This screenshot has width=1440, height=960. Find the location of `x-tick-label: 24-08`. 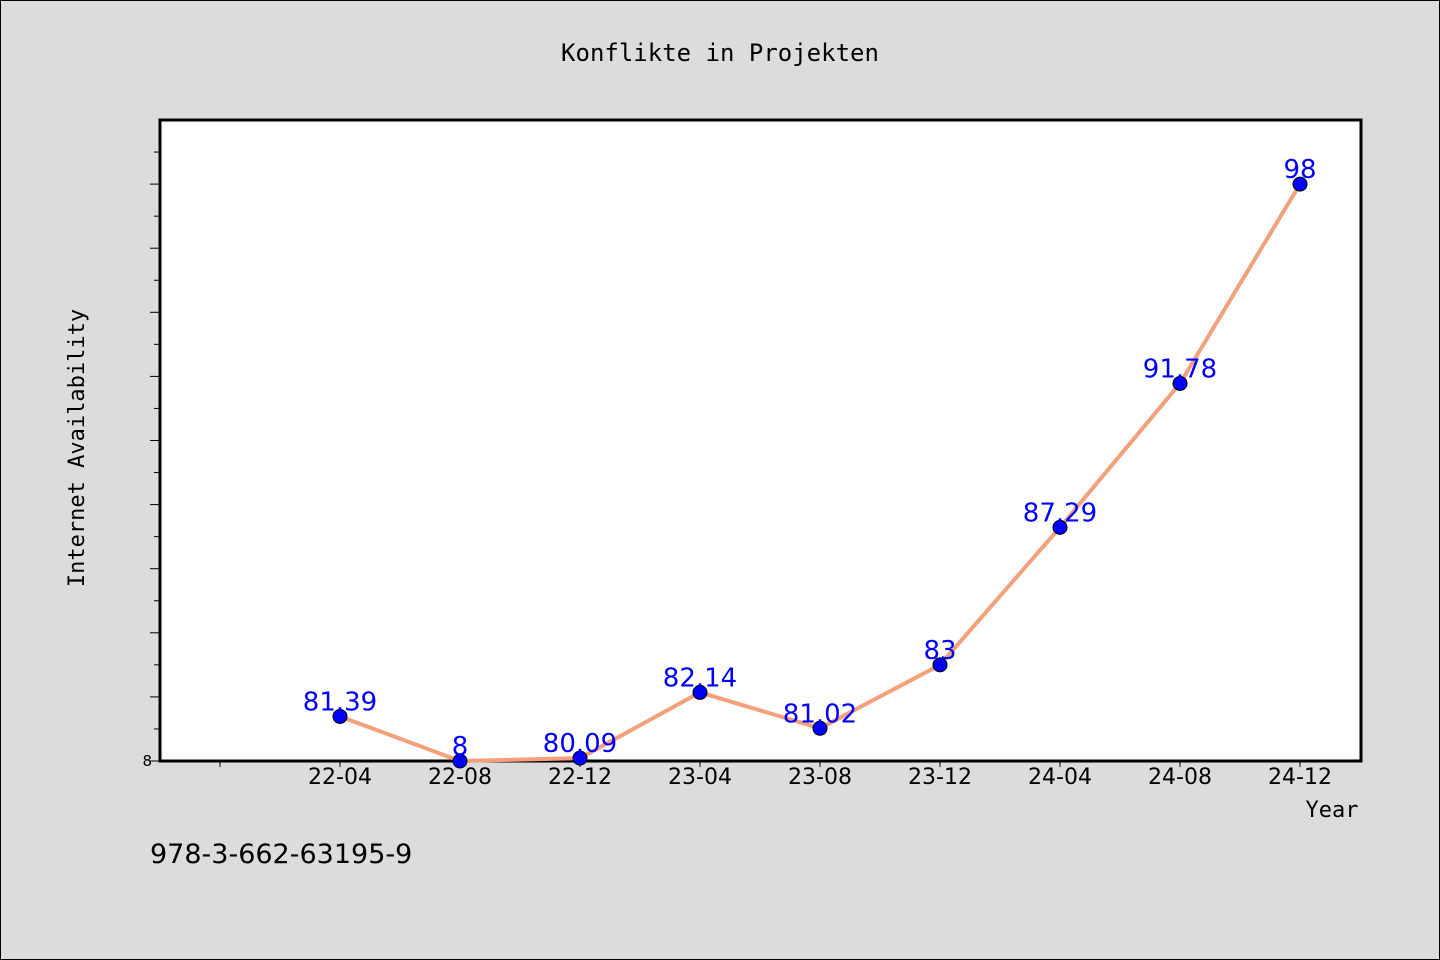

x-tick-label: 24-08 is located at coordinates (1180, 777).